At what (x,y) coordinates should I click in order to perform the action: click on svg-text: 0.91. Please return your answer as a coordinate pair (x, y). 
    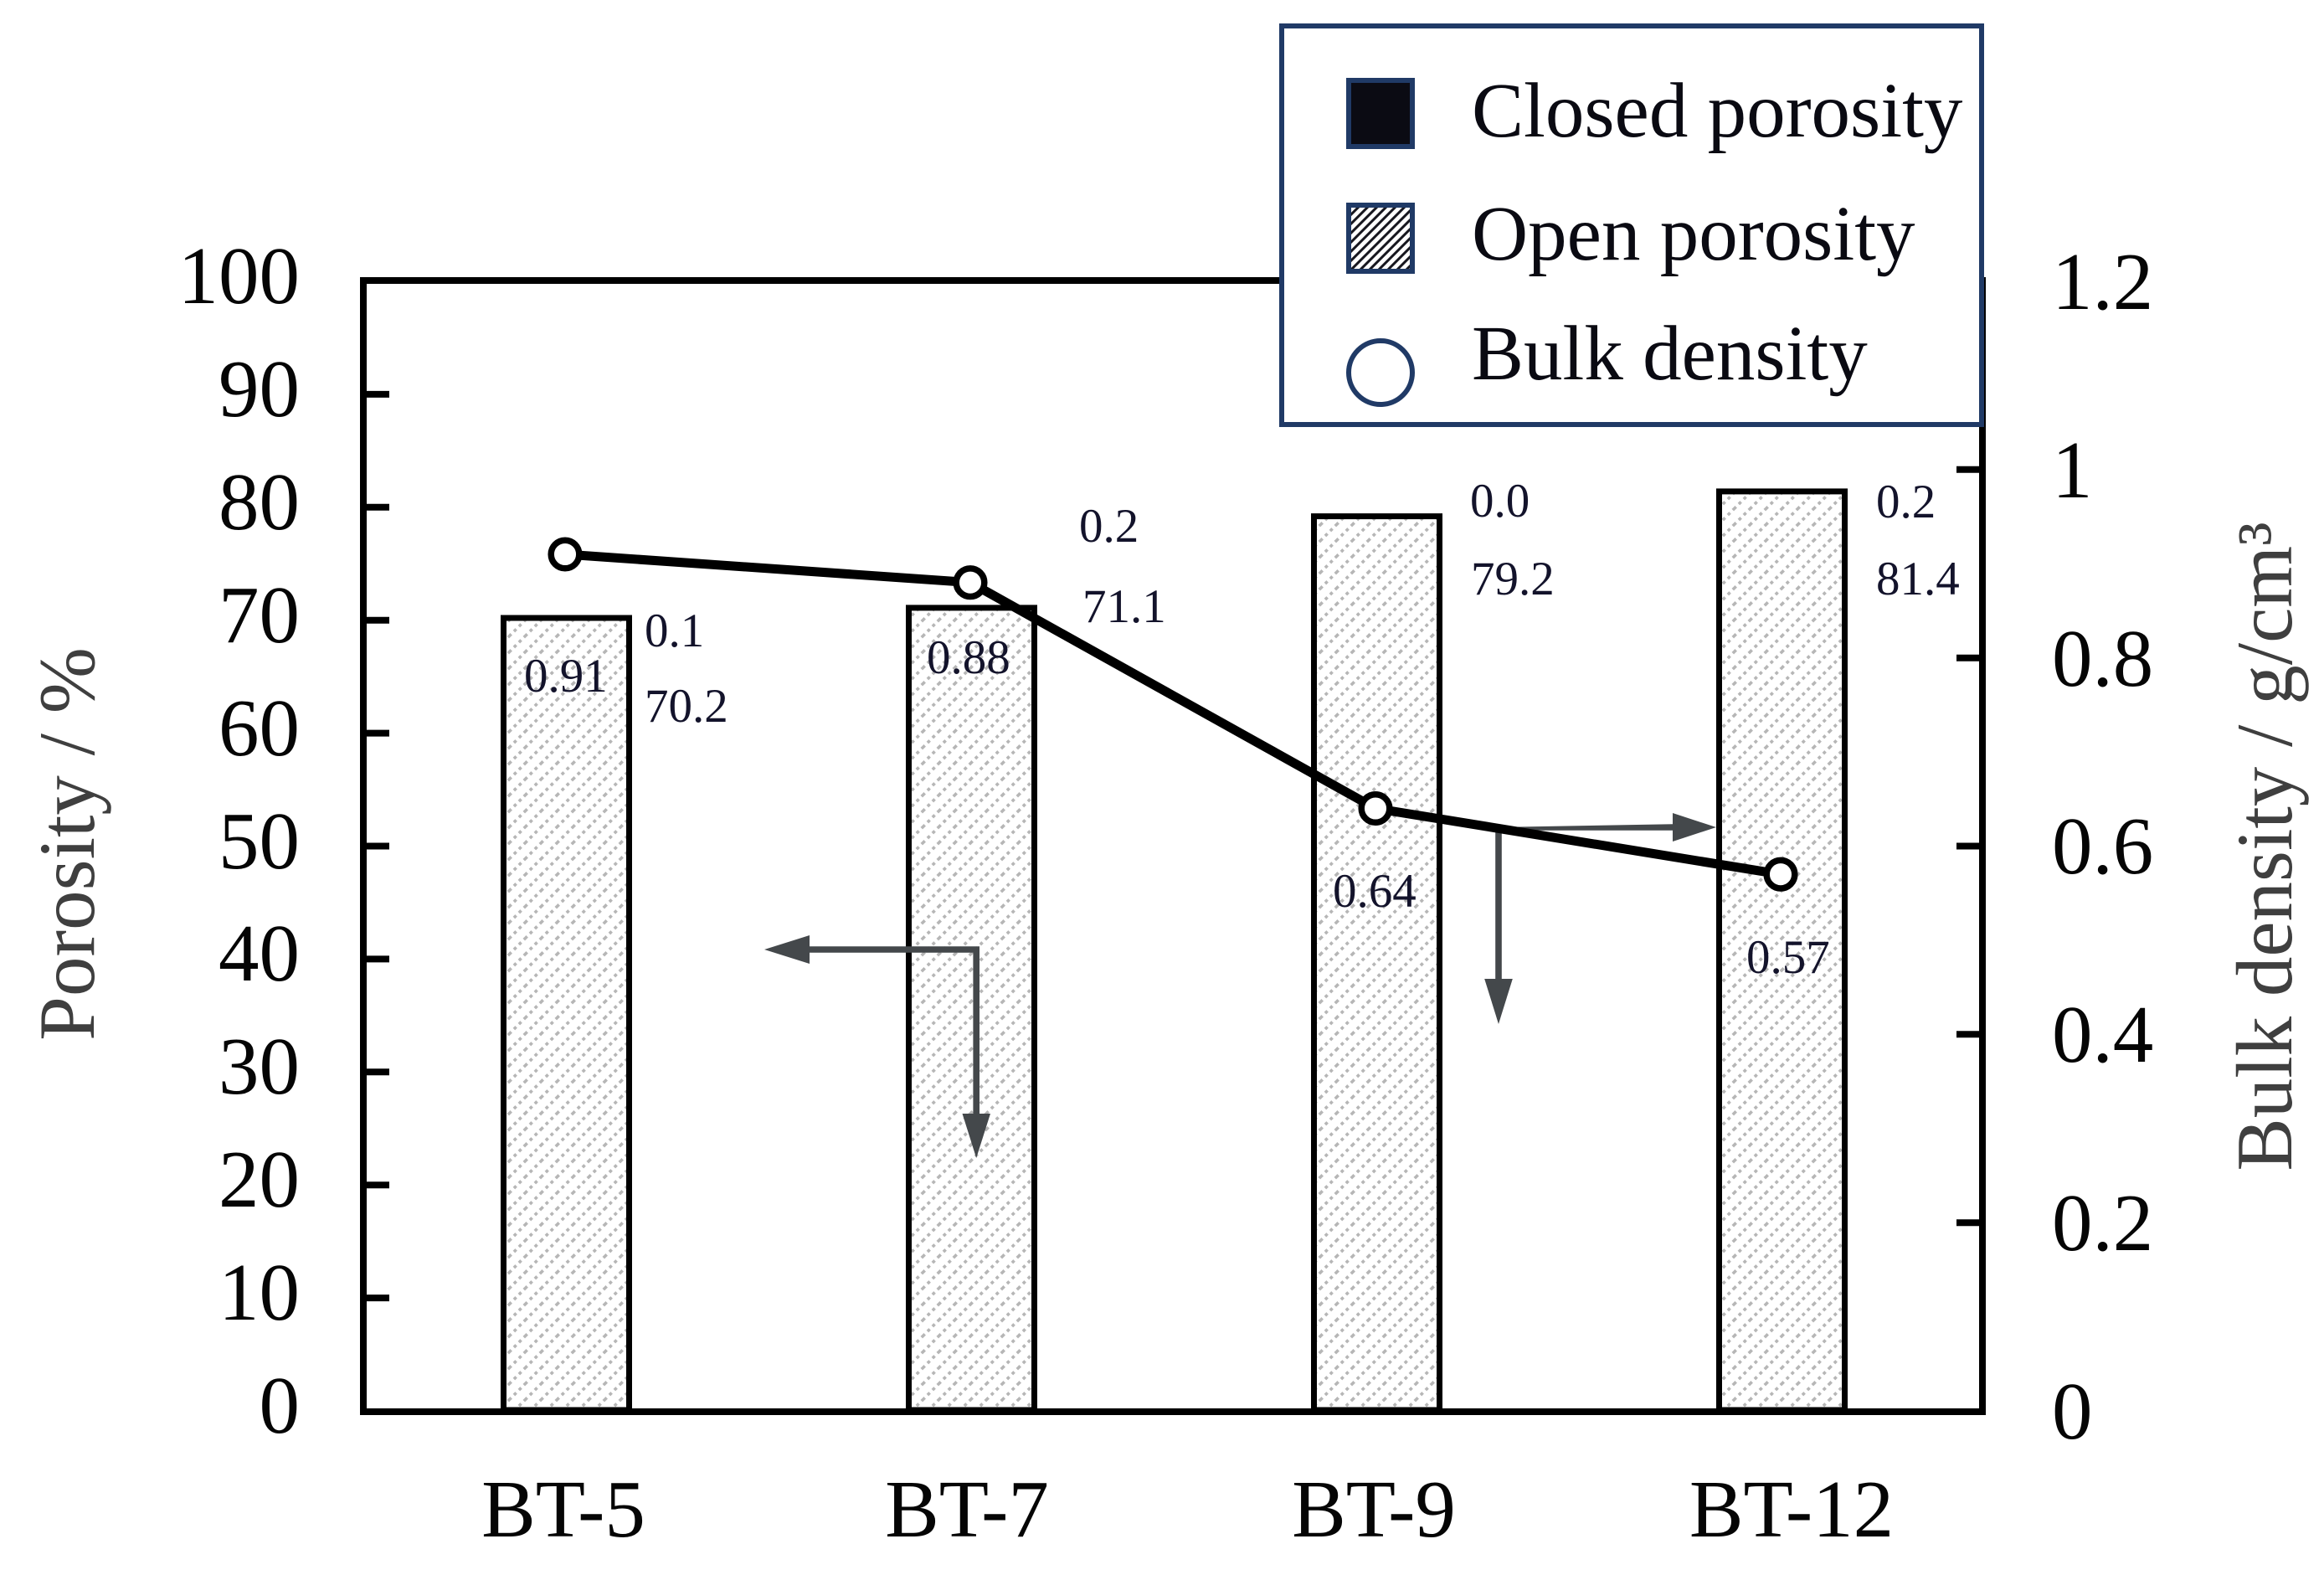
    Looking at the image, I should click on (566, 677).